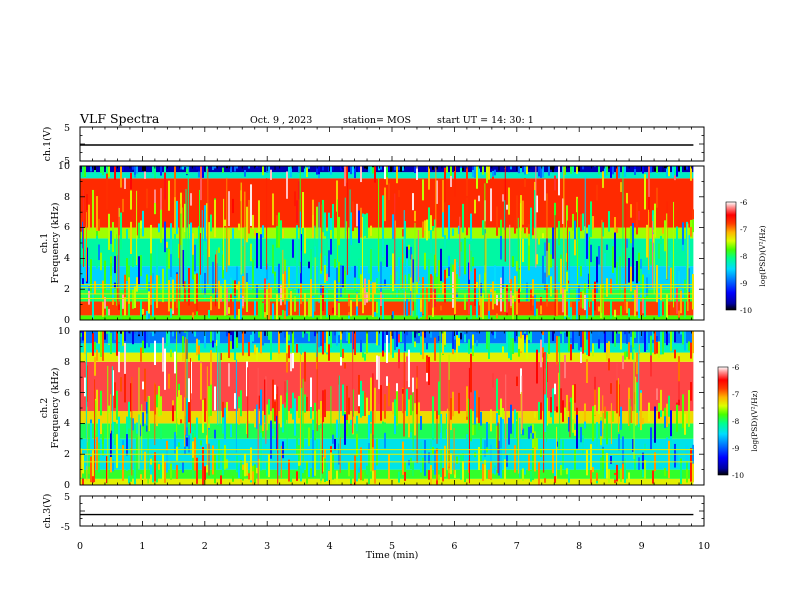 The height and width of the screenshot is (612, 792). Describe the element at coordinates (55, 408) in the screenshot. I see `ch2-frequency-label: Frequency (kHz)` at that location.